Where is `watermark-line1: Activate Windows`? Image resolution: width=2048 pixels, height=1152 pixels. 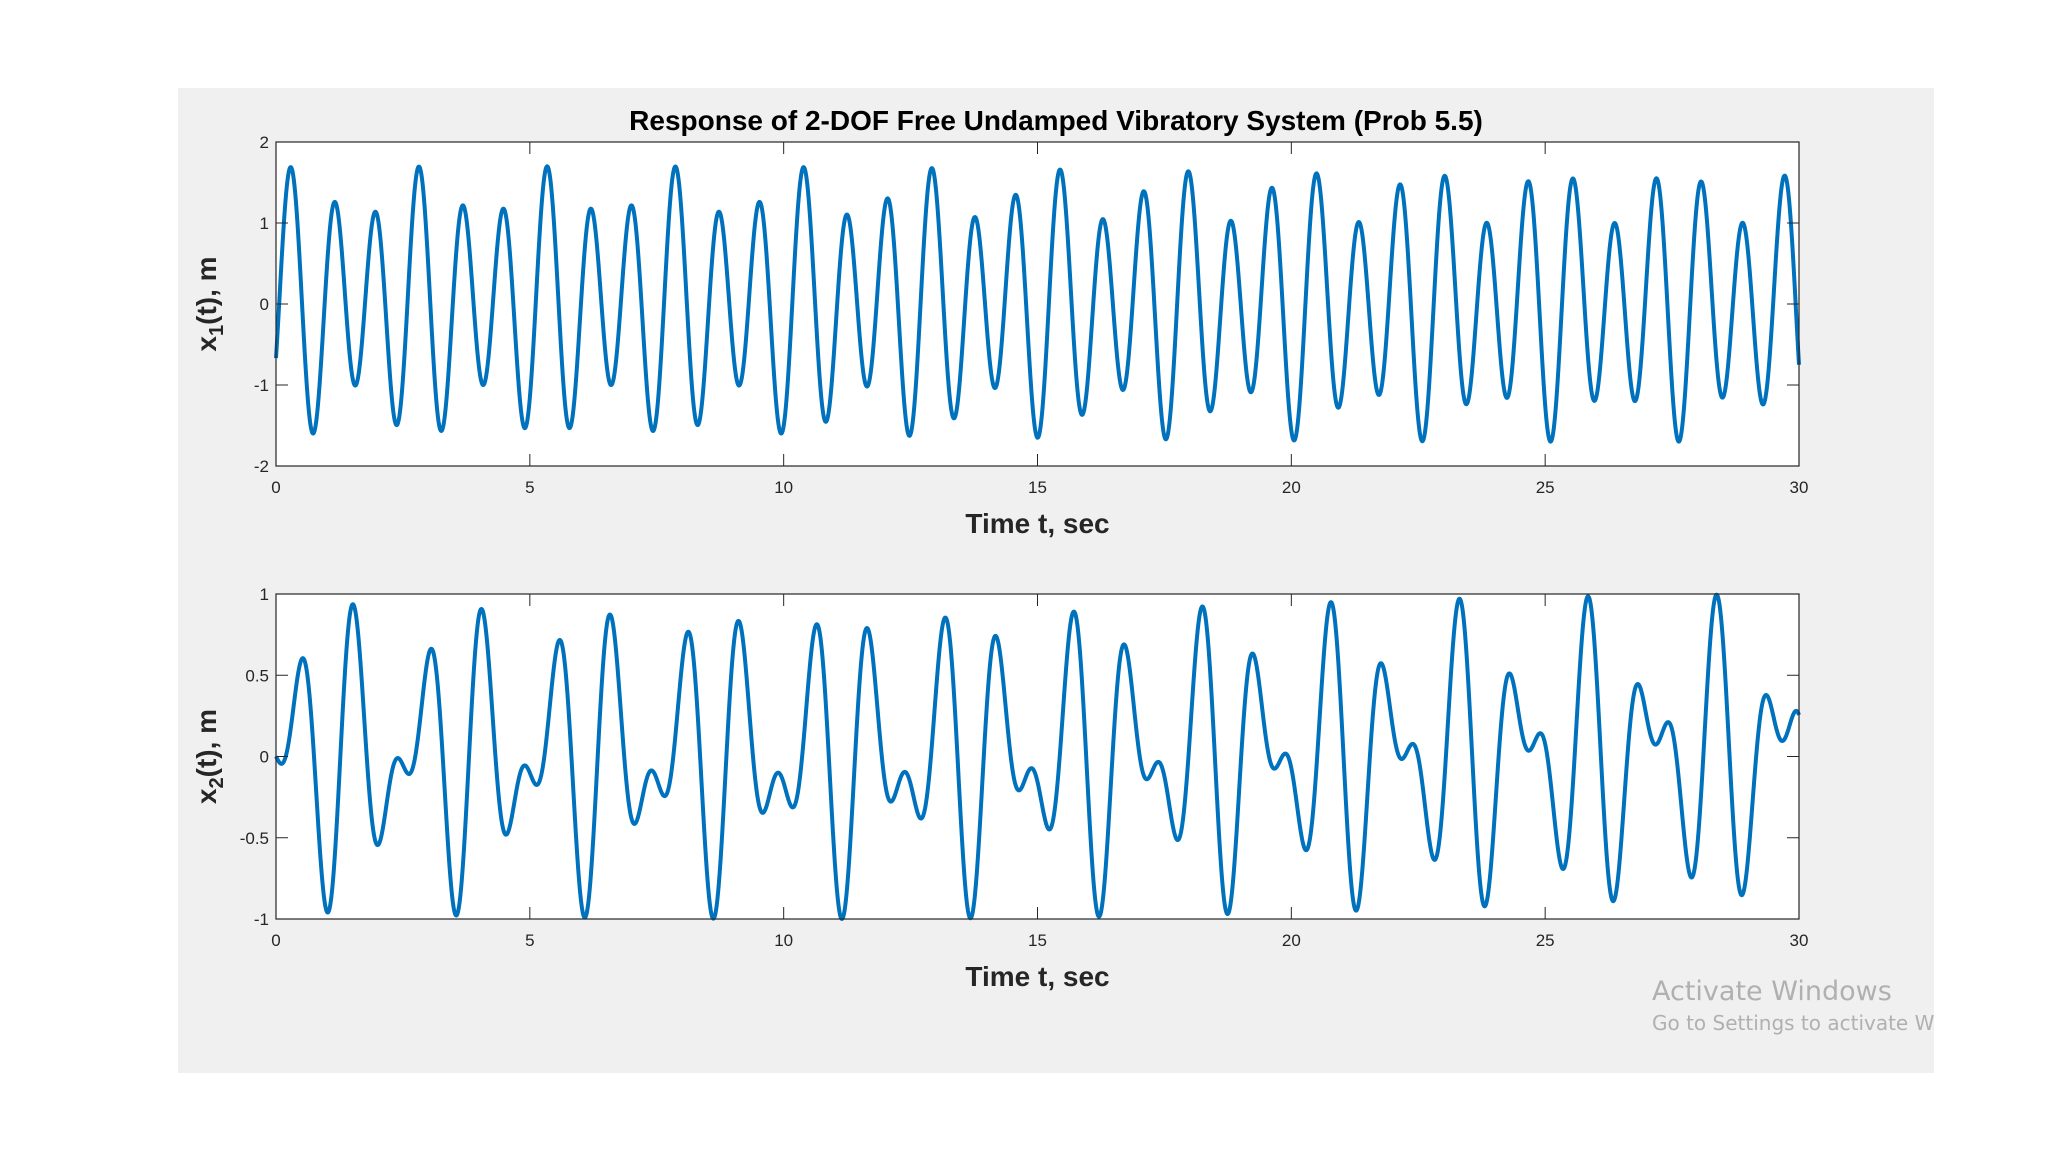
watermark-line1: Activate Windows is located at coordinates (1772, 991).